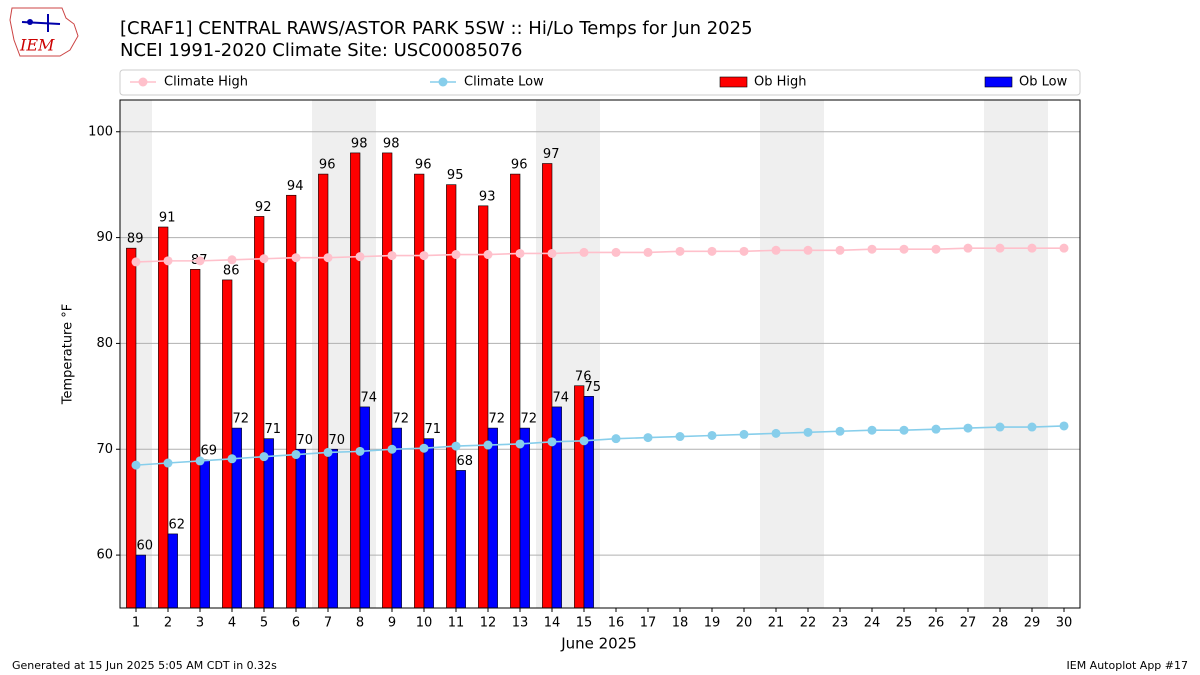 Image resolution: width=1200 pixels, height=675 pixels. What do you see at coordinates (100, 131) in the screenshot?
I see `y-tick-label: 100` at bounding box center [100, 131].